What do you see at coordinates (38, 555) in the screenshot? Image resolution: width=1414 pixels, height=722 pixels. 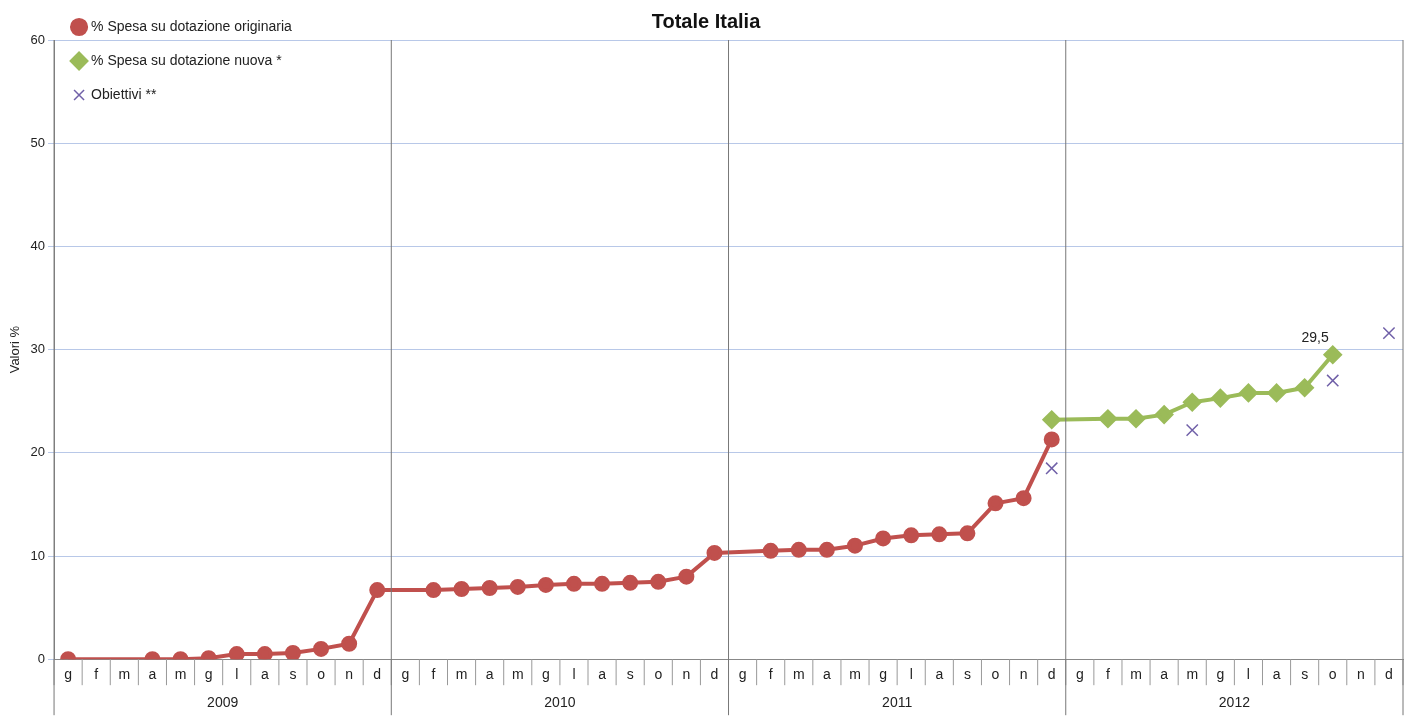 I see `y-tick-label: 10` at bounding box center [38, 555].